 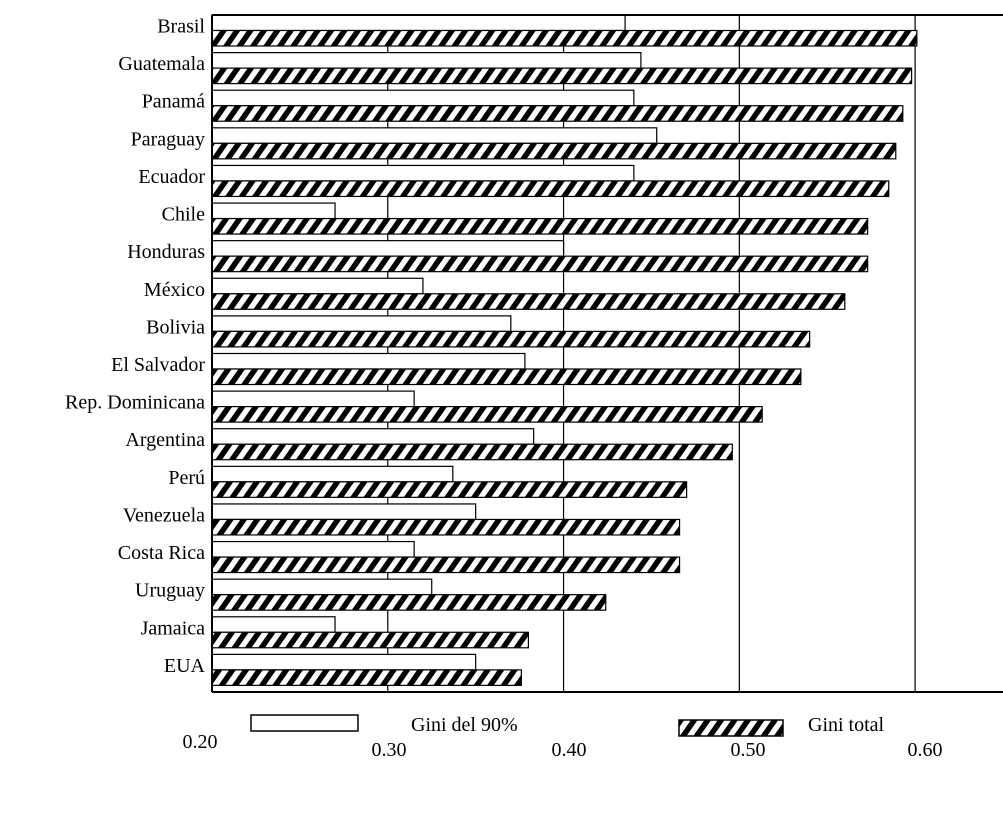 What do you see at coordinates (748, 750) in the screenshot?
I see `x-tick-label-0-50: 0.50` at bounding box center [748, 750].